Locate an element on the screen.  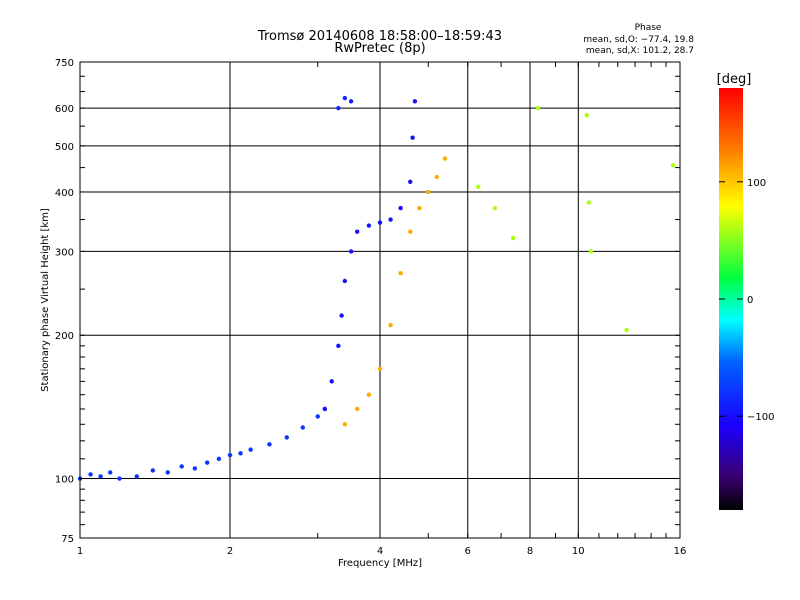
stats-title: Phase is located at coordinates (648, 28).